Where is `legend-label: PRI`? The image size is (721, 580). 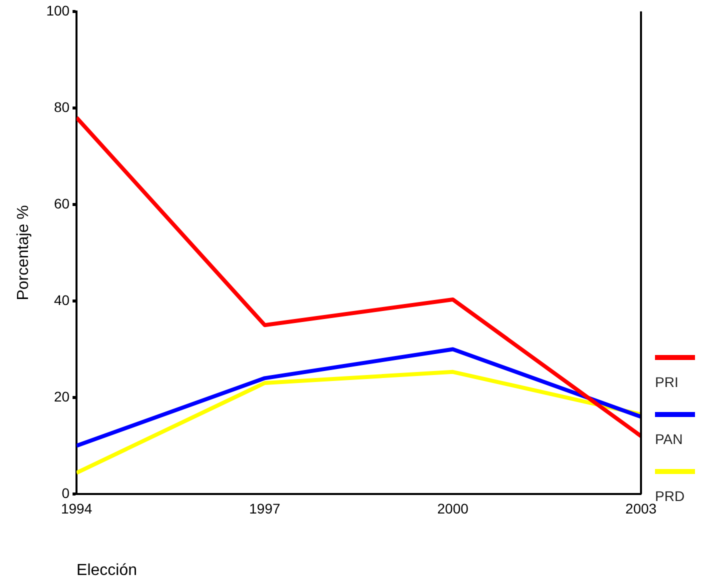 legend-label: PRI is located at coordinates (667, 382).